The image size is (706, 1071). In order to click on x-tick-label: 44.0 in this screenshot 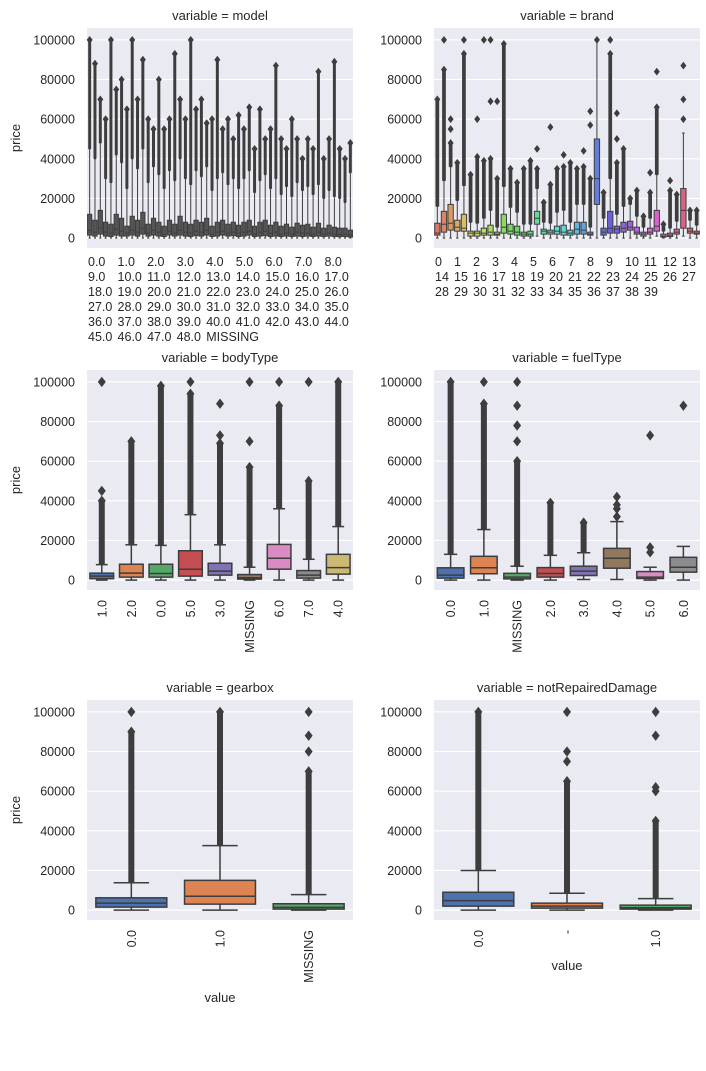, I will do `click(336, 322)`.